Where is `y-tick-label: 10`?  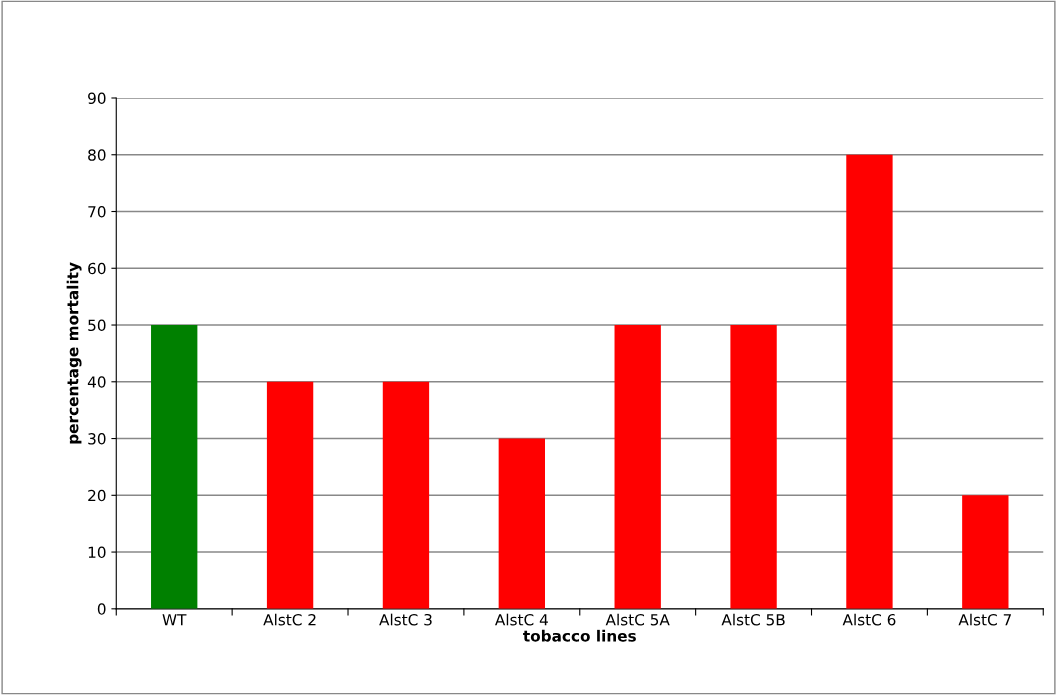
y-tick-label: 10 is located at coordinates (97, 552).